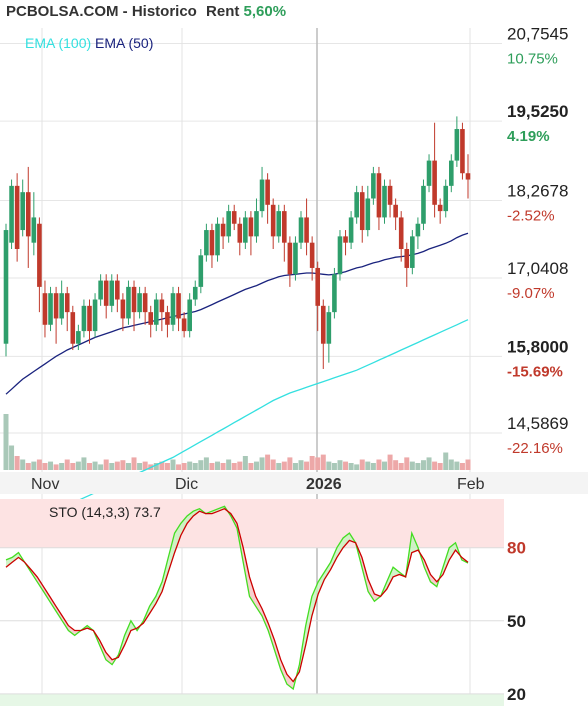  What do you see at coordinates (528, 136) in the screenshot?
I see `y-tick-pct: 4.19%` at bounding box center [528, 136].